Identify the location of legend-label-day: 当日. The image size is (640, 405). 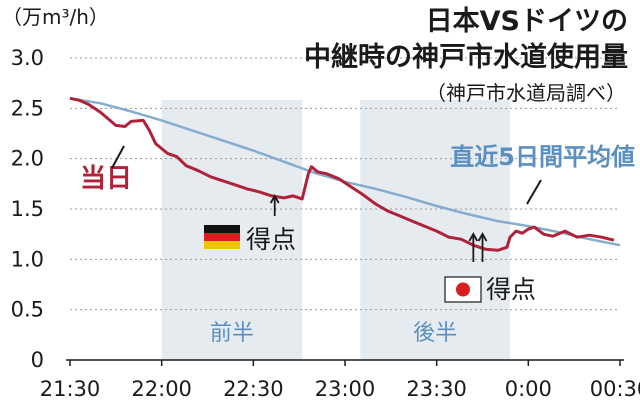
(106, 179).